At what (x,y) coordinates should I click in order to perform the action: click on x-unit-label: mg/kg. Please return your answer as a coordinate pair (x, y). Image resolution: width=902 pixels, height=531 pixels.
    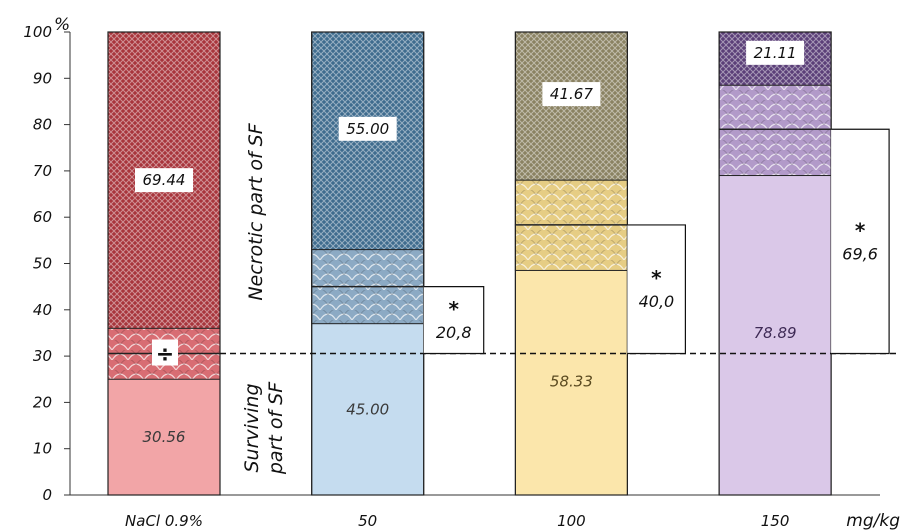
    Looking at the image, I should click on (873, 521).